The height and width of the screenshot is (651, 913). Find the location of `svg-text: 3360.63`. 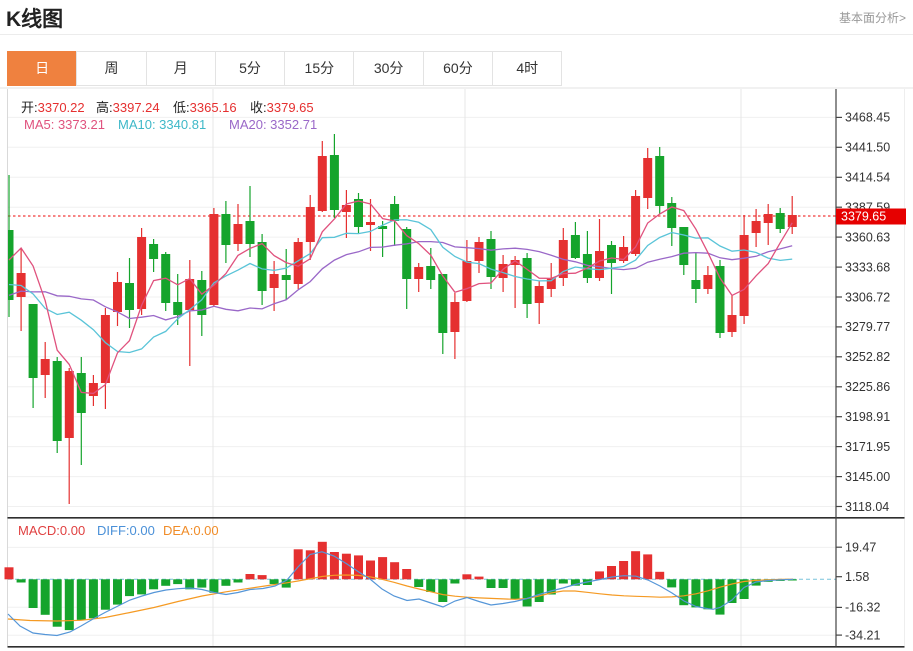

svg-text: 3360.63 is located at coordinates (867, 237).